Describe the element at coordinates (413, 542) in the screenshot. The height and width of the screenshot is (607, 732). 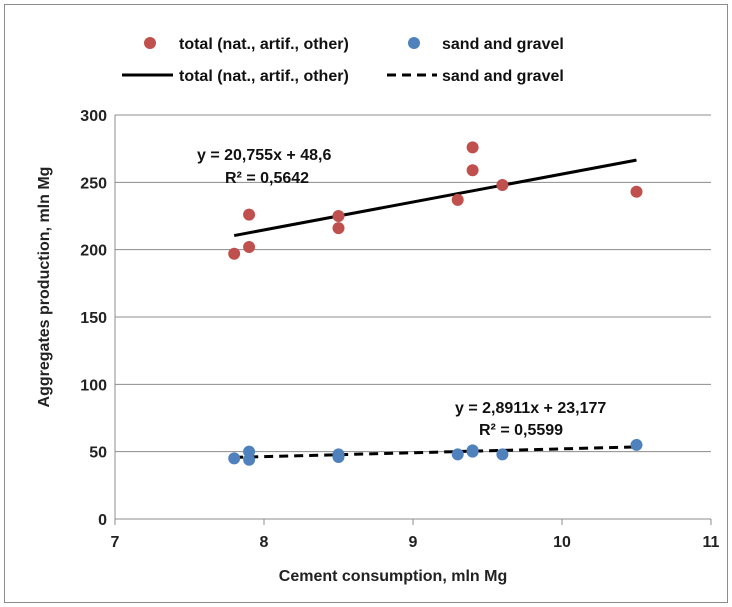
I see `x-tick-label: 9` at that location.